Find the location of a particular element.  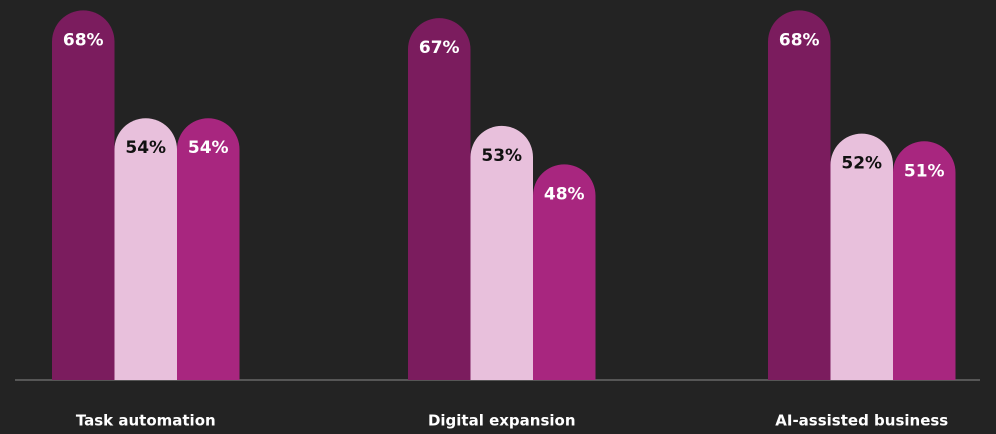

value-label: 48% is located at coordinates (564, 194).